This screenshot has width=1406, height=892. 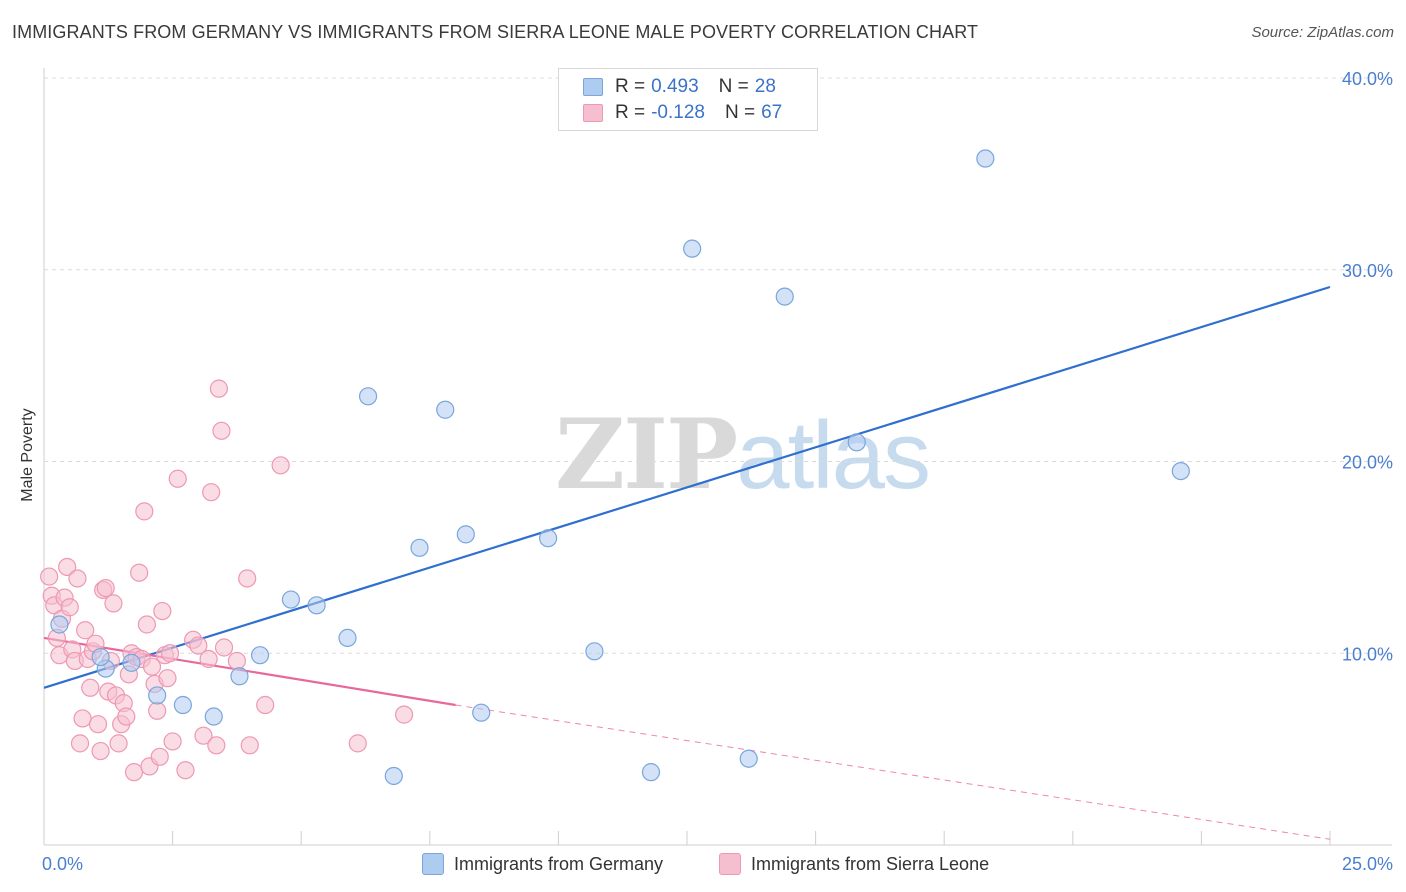 I want to click on legend-n-value: 28, so click(x=765, y=86).